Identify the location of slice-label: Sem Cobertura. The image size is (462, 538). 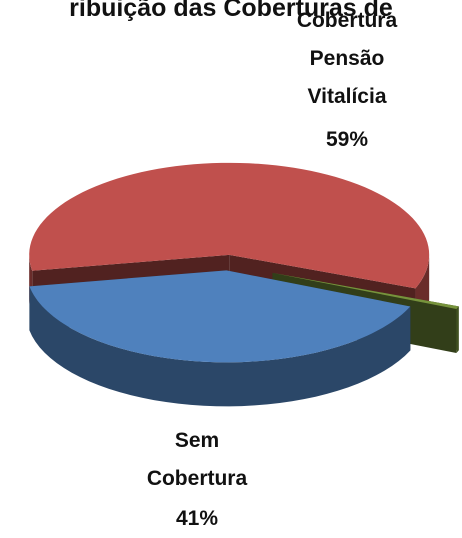
(197, 459).